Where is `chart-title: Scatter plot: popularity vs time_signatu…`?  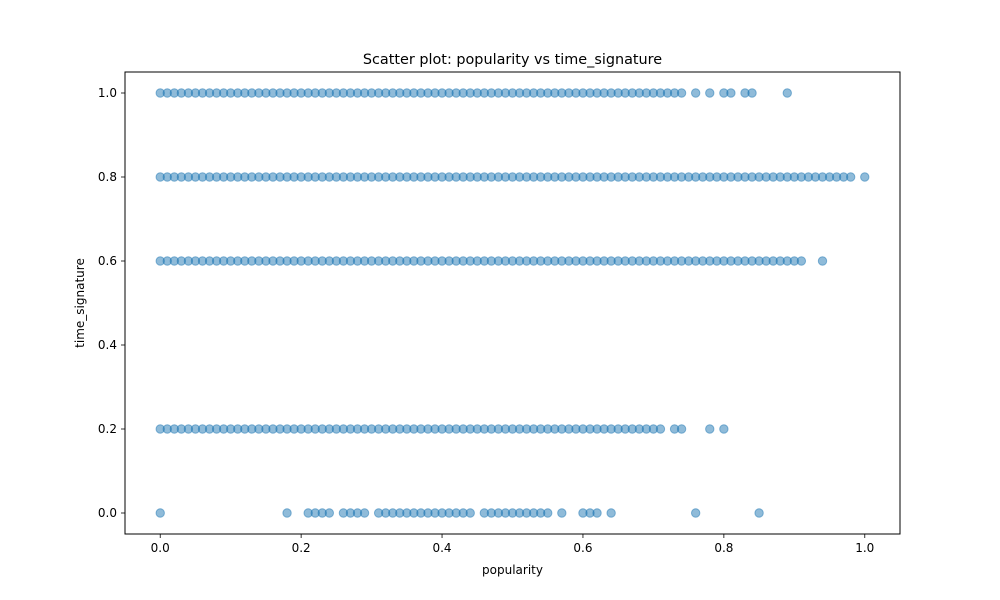 chart-title: Scatter plot: popularity vs time_signatu… is located at coordinates (512, 60).